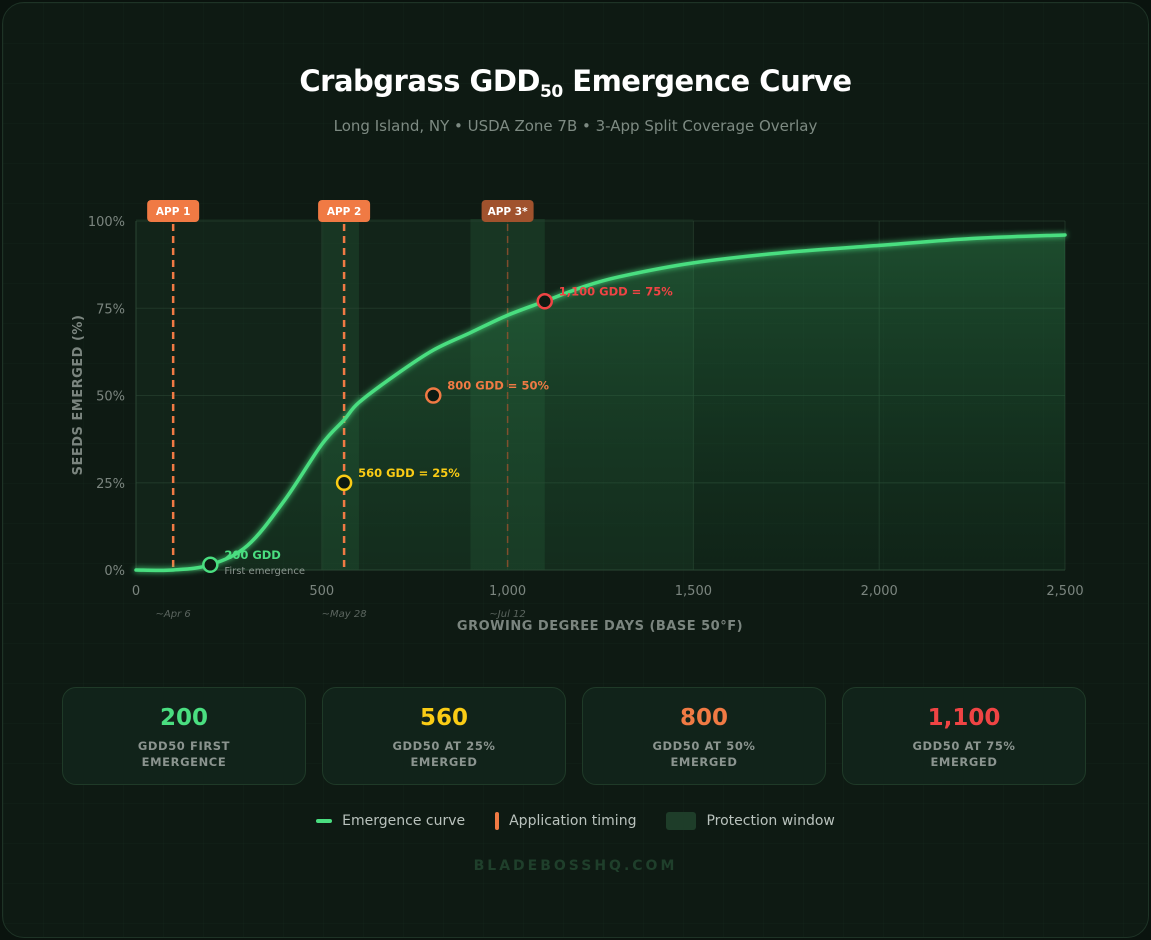 This screenshot has height=940, width=1151. I want to click on stat-label: GDD50 AT 25% EMERGED, so click(444, 754).